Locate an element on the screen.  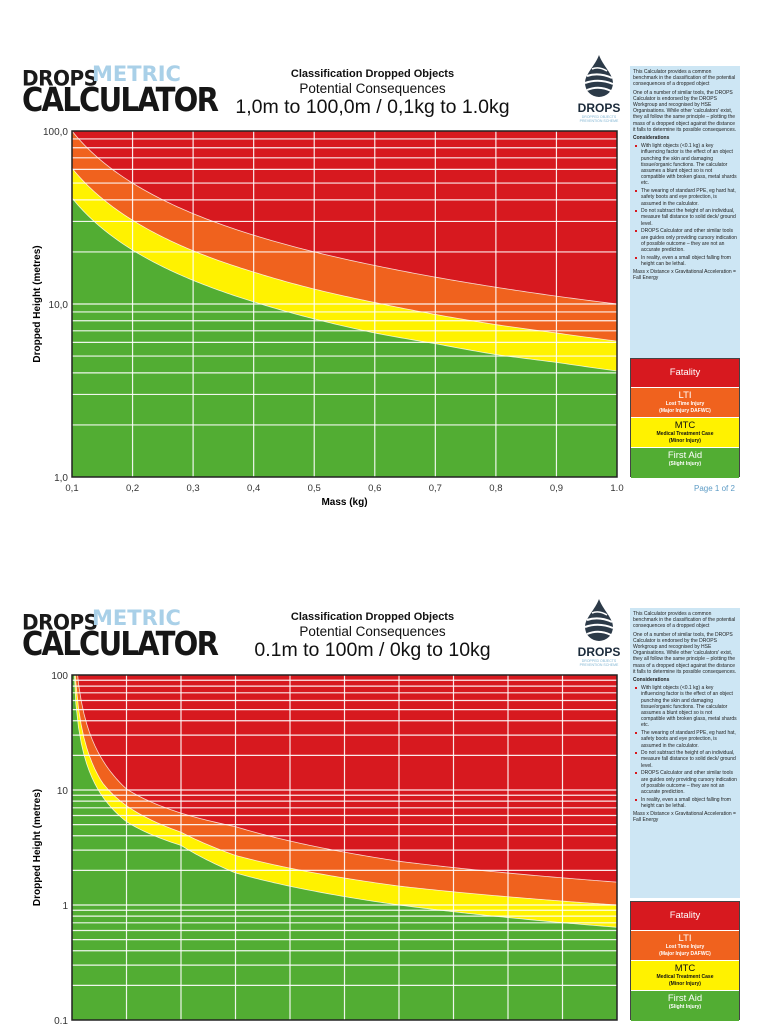
legend-item-fatality: Fatality is located at coordinates (685, 373).